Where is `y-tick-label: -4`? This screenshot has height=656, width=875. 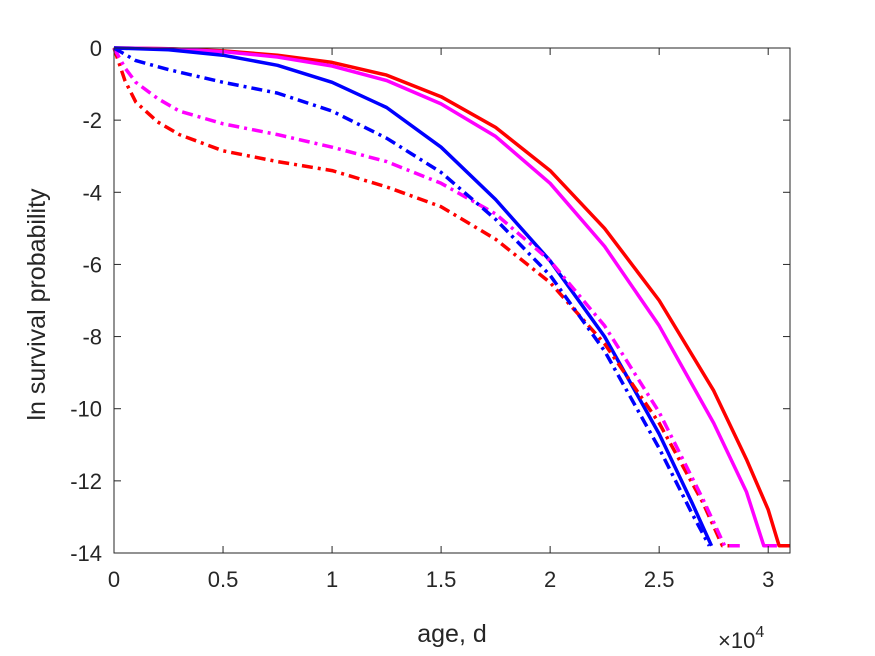 y-tick-label: -4 is located at coordinates (92, 192).